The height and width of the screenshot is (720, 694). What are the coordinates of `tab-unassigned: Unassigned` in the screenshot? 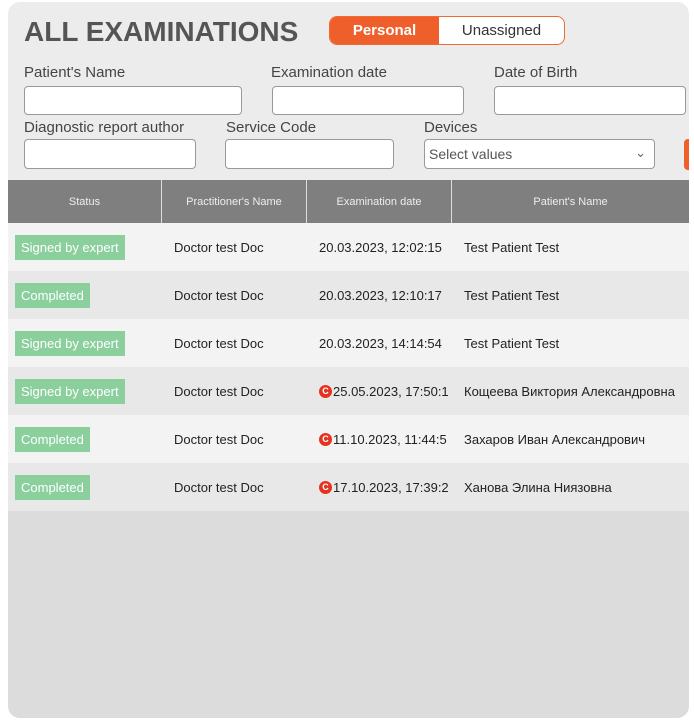 It's located at (501, 30).